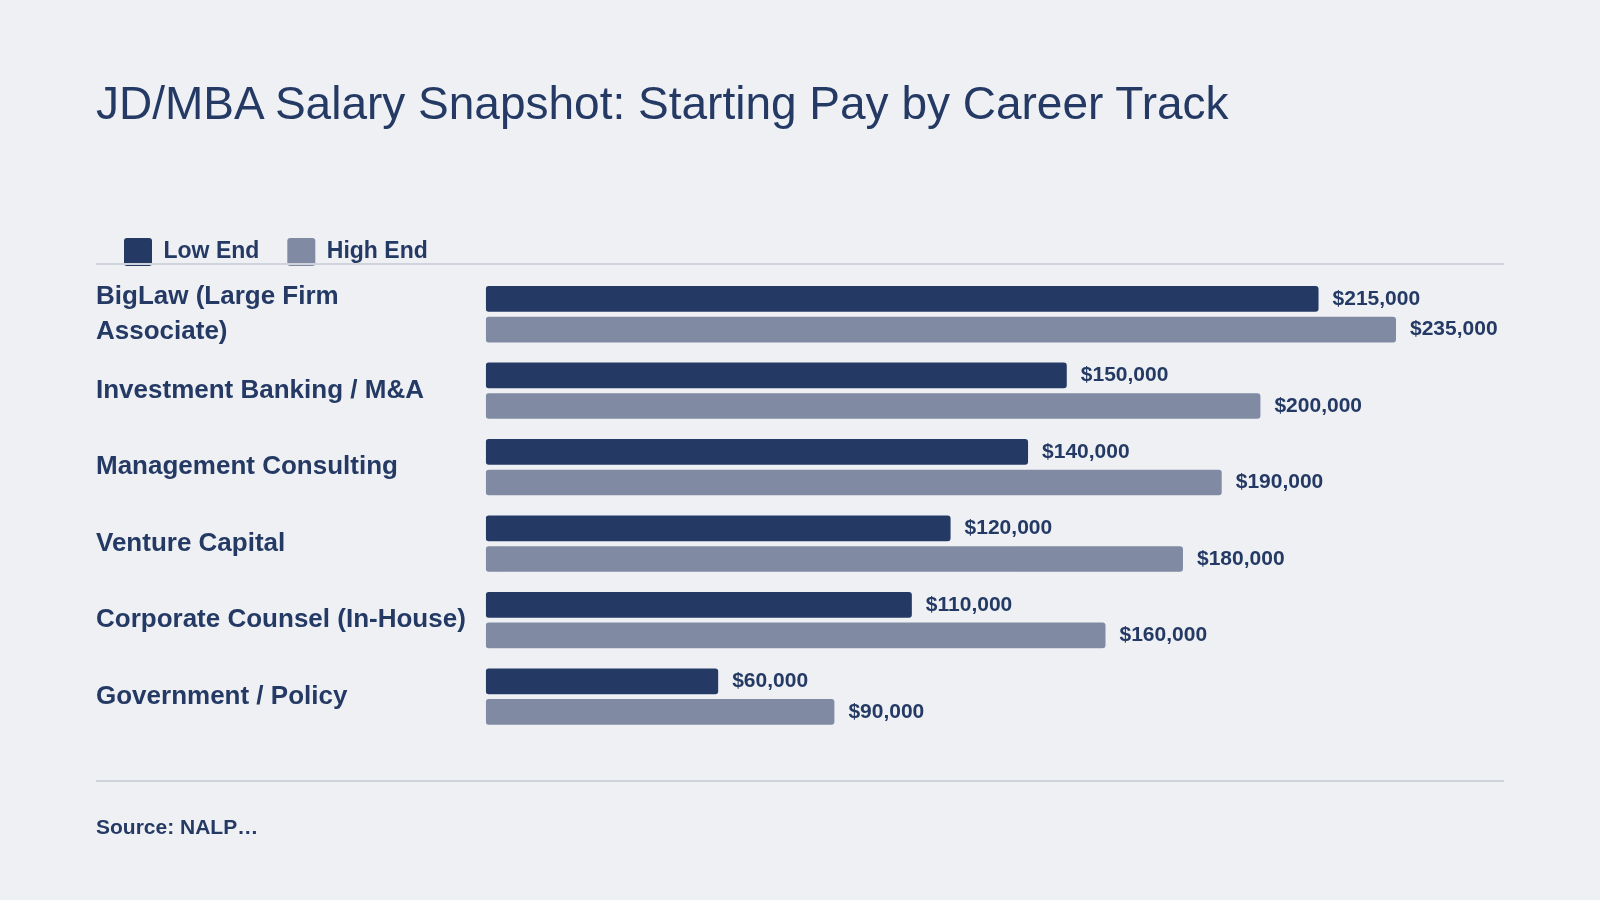 This screenshot has width=1600, height=900. What do you see at coordinates (1240, 557) in the screenshot?
I see `data-label: $180,000` at bounding box center [1240, 557].